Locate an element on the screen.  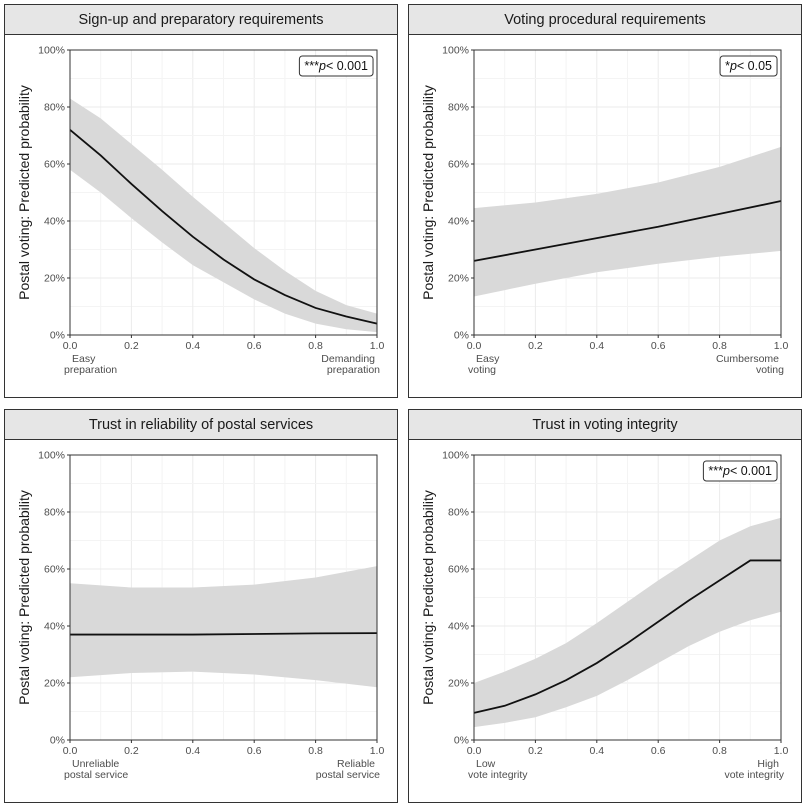
pvalue-box: ***p< 0.001 is located at coordinates (336, 66).